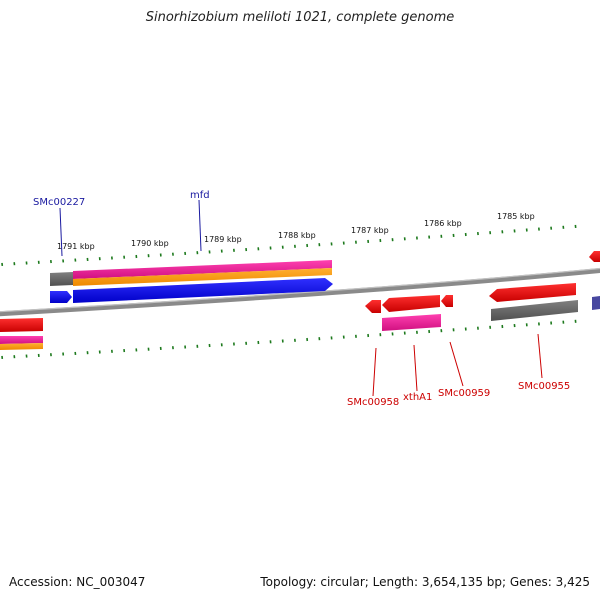 This screenshot has width=600, height=600. Describe the element at coordinates (61, 297) in the screenshot. I see `cds-SMc00227` at that location.